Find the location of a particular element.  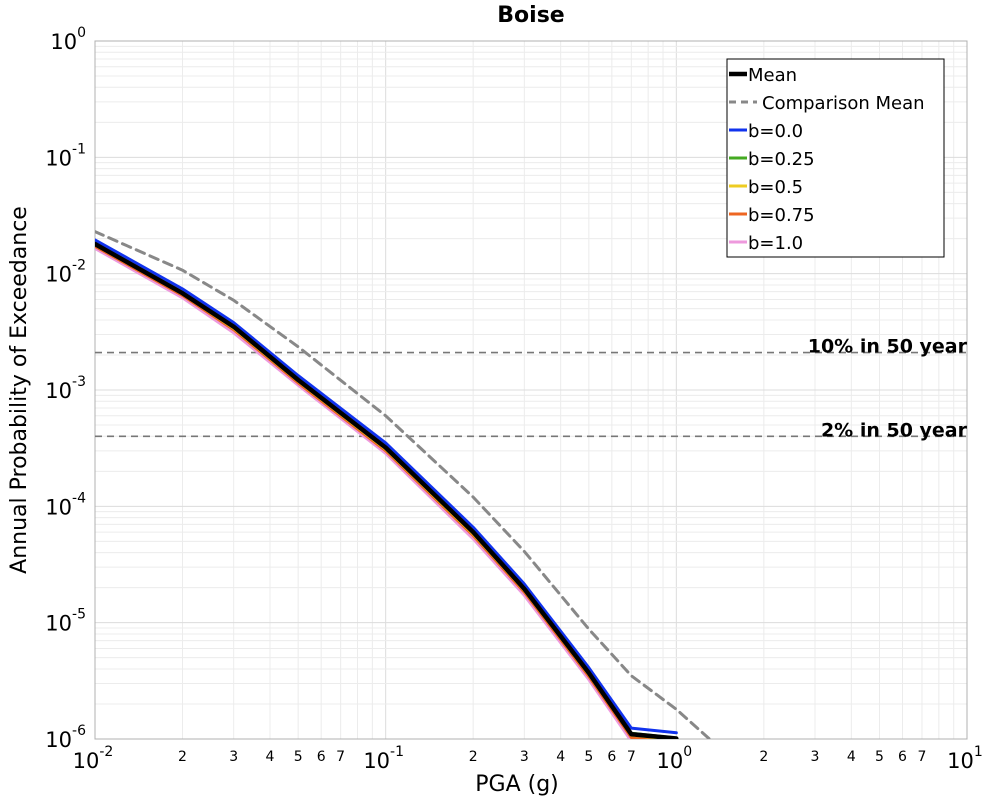

legend-box is located at coordinates (835, 158).